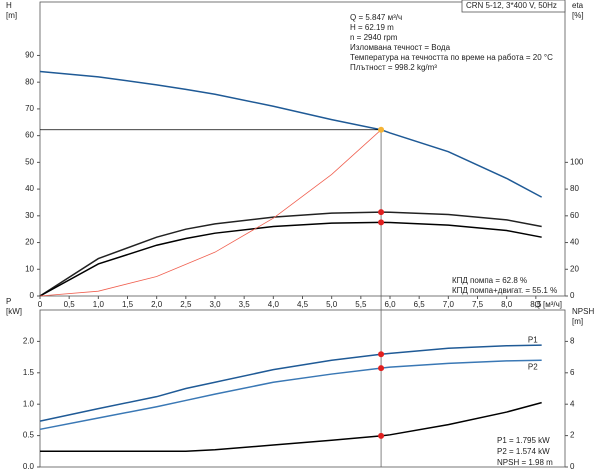  I want to click on x-tick-label: 3,5, so click(245, 304).